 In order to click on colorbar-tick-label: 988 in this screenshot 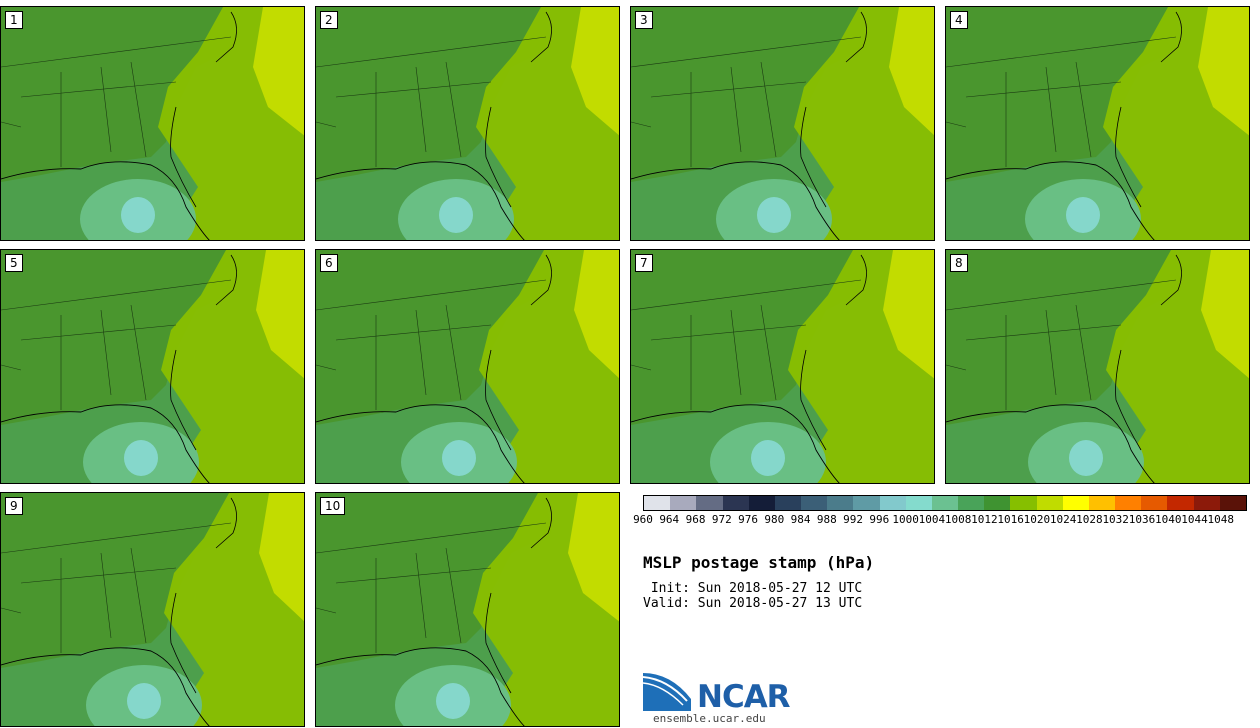, I will do `click(826, 519)`.